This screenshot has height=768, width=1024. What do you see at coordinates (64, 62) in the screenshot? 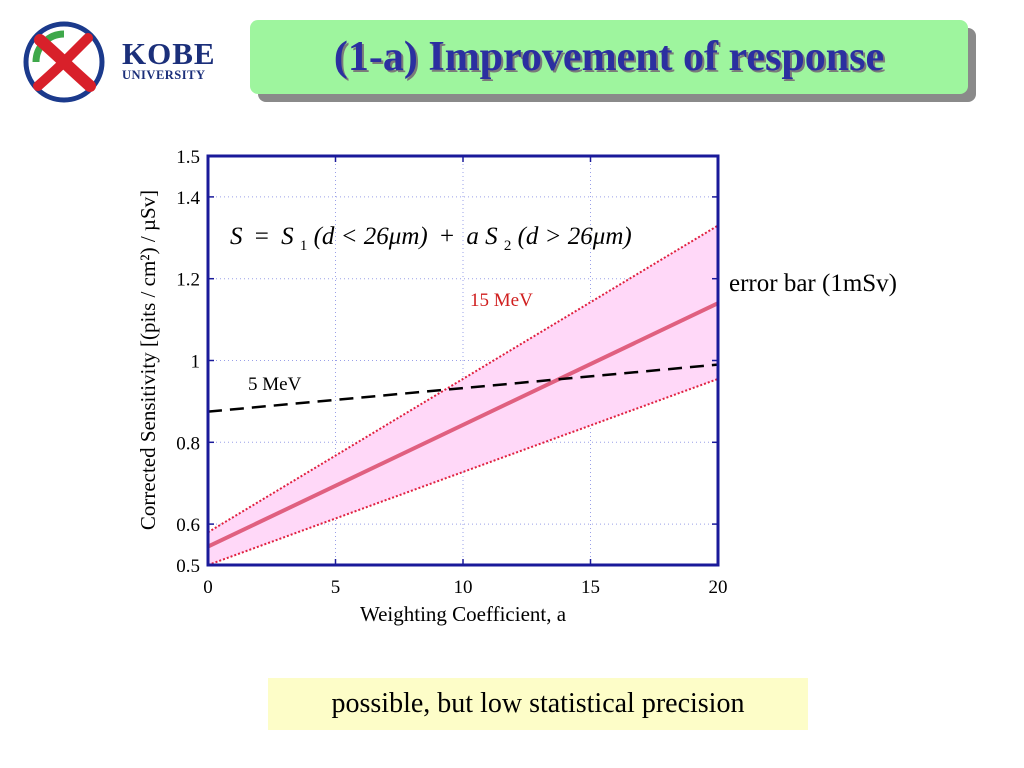
I see `kobe-emblem-icon` at bounding box center [64, 62].